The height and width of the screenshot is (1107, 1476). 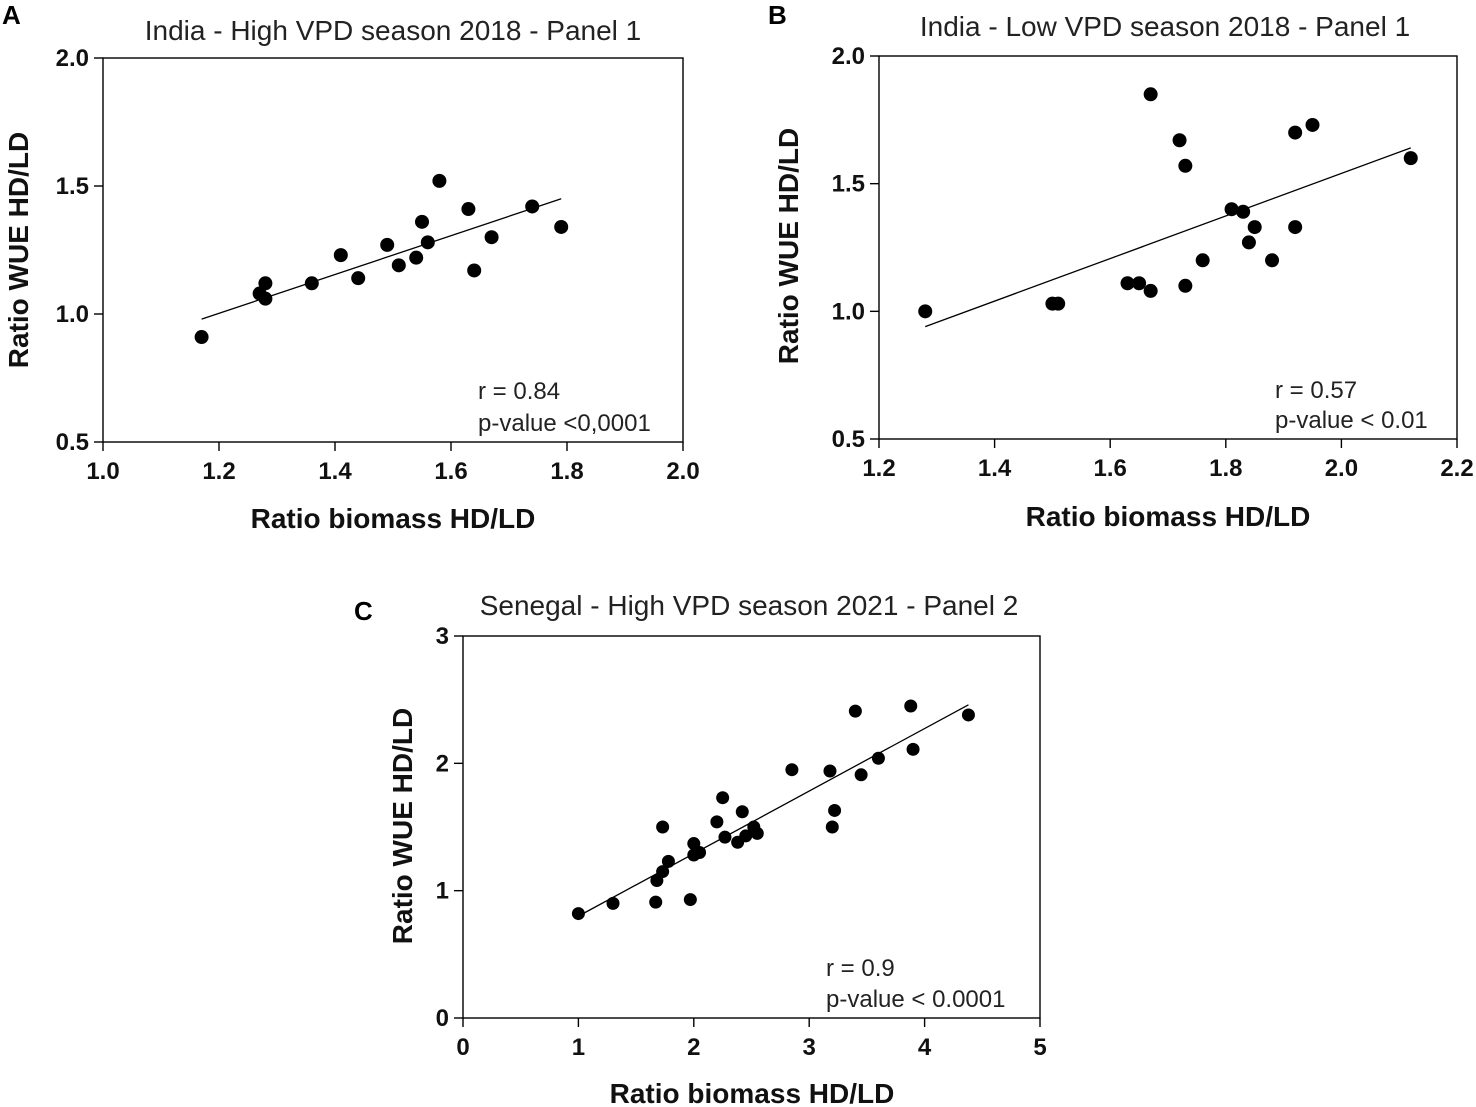 What do you see at coordinates (860, 968) in the screenshot?
I see `panel-c-stat-r: r = 0.9` at bounding box center [860, 968].